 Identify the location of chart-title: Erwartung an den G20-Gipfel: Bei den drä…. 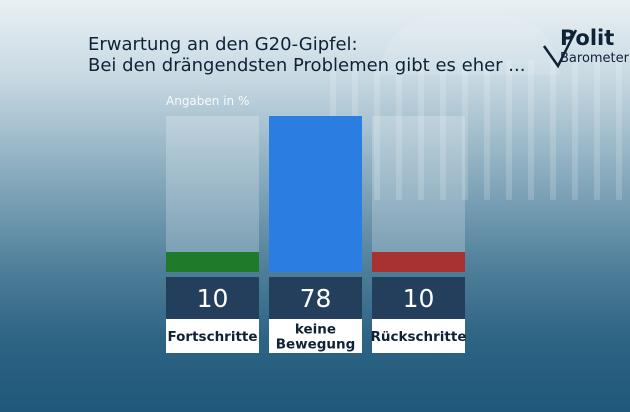
(306, 55).